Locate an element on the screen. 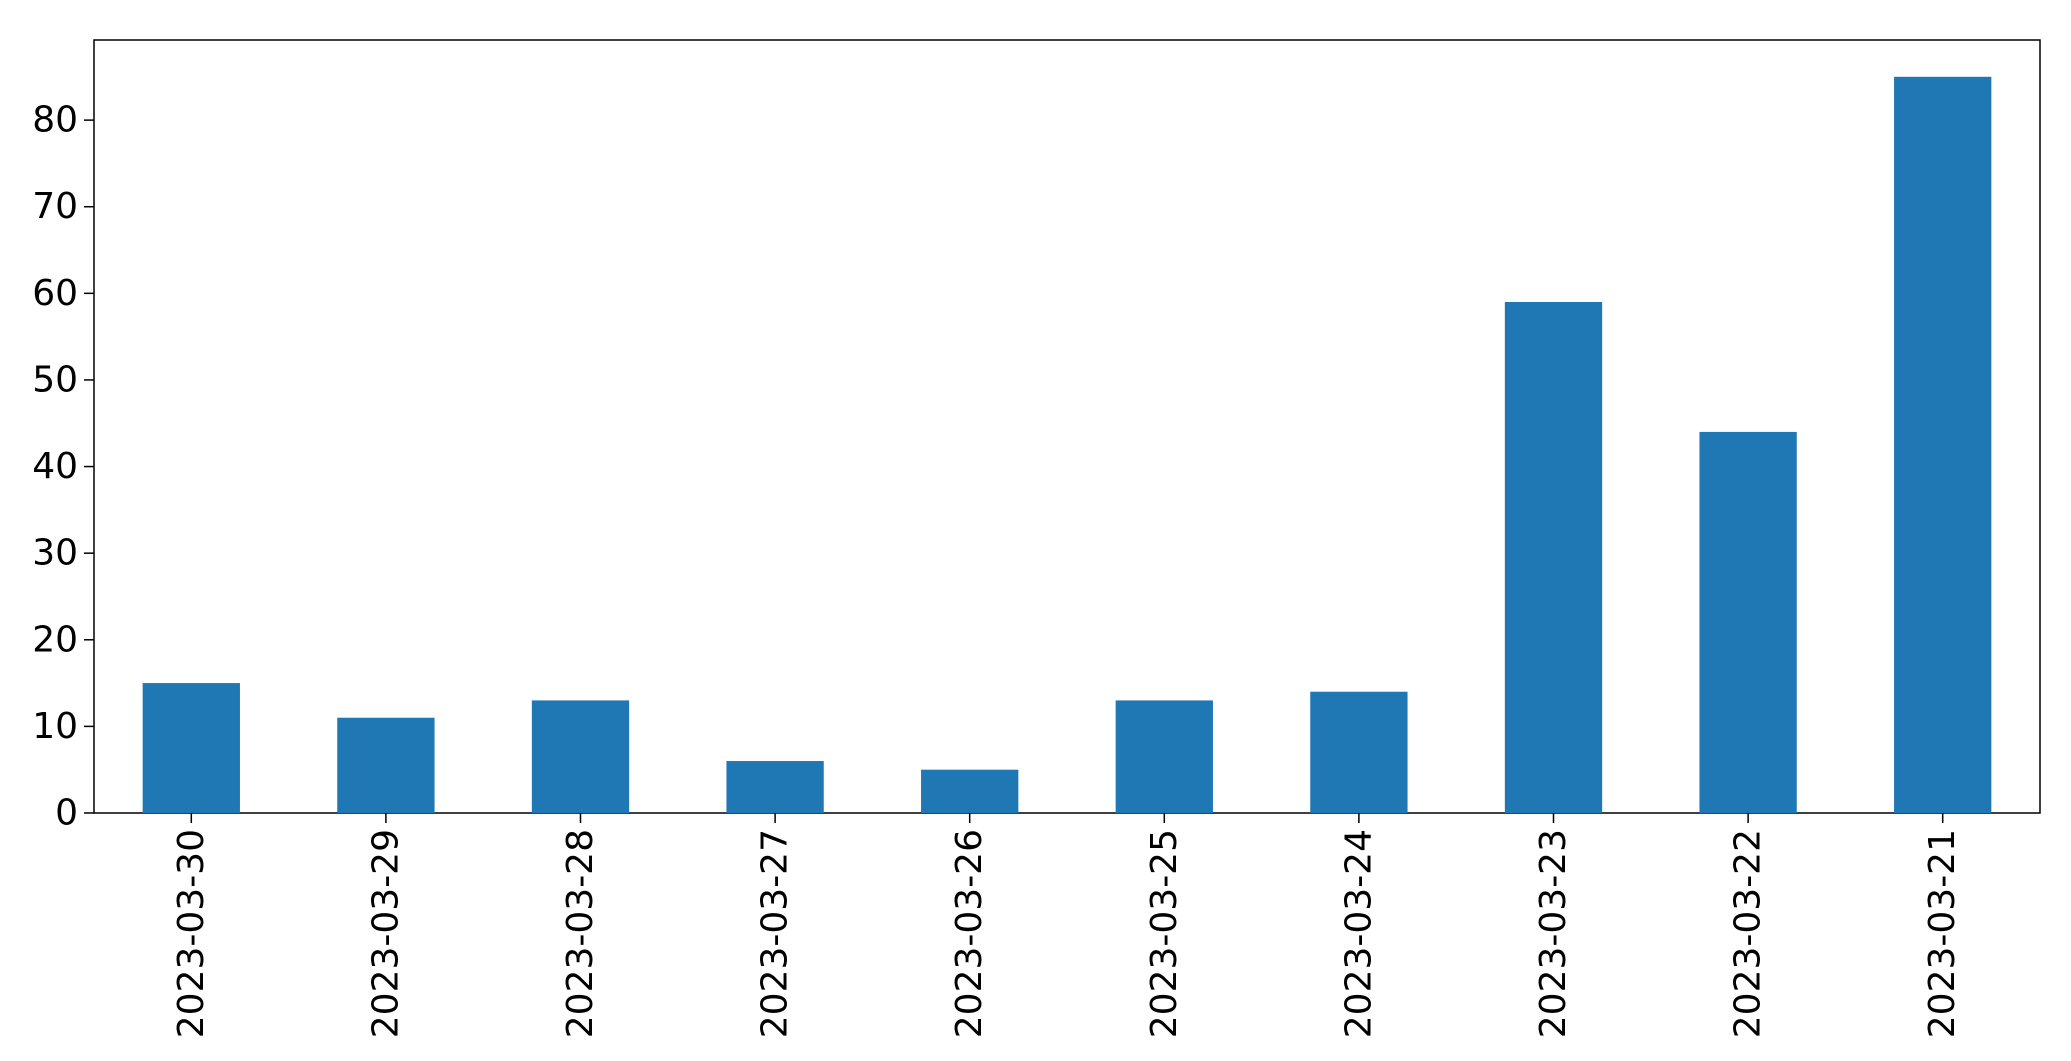 The width and height of the screenshot is (2071, 1061). x-tick-label: 2023-03-27 is located at coordinates (775, 933).